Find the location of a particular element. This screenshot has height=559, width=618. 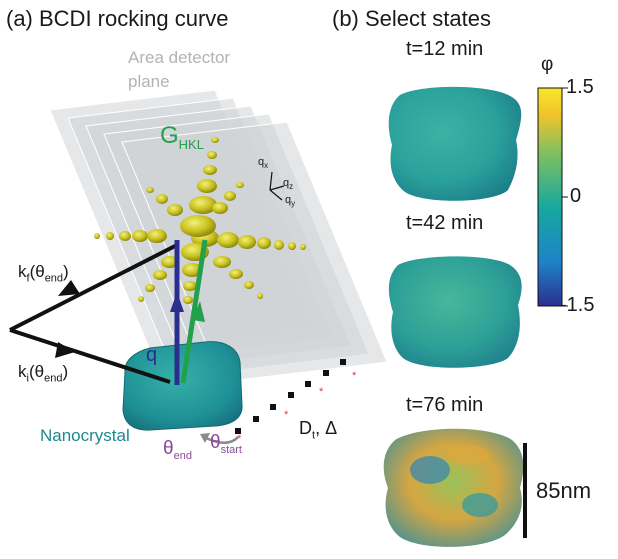

g-label-sub: HKL is located at coordinates (191, 144).